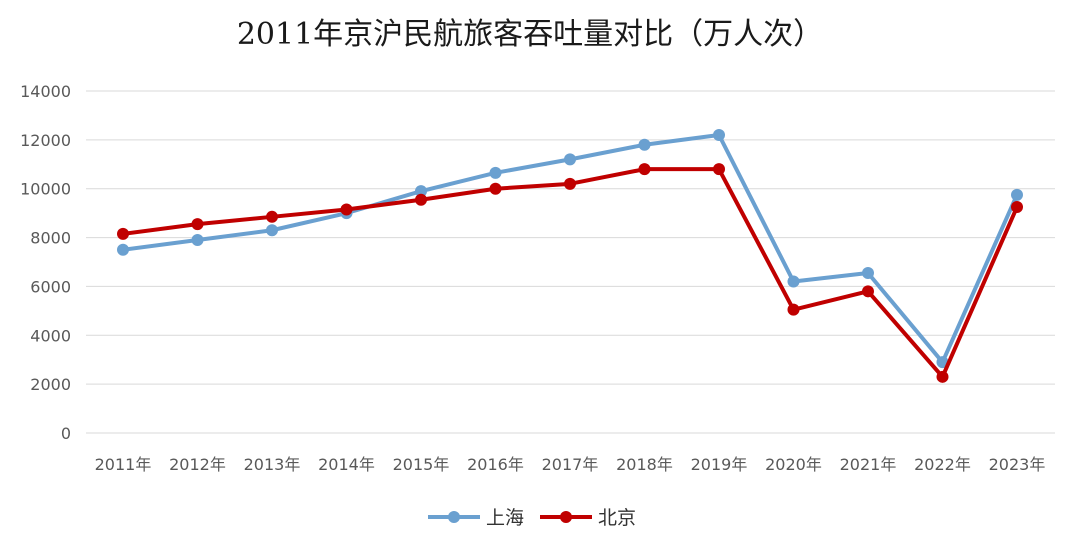 The width and height of the screenshot is (1080, 550). I want to click on x-tick-label: 2017年, so click(570, 464).